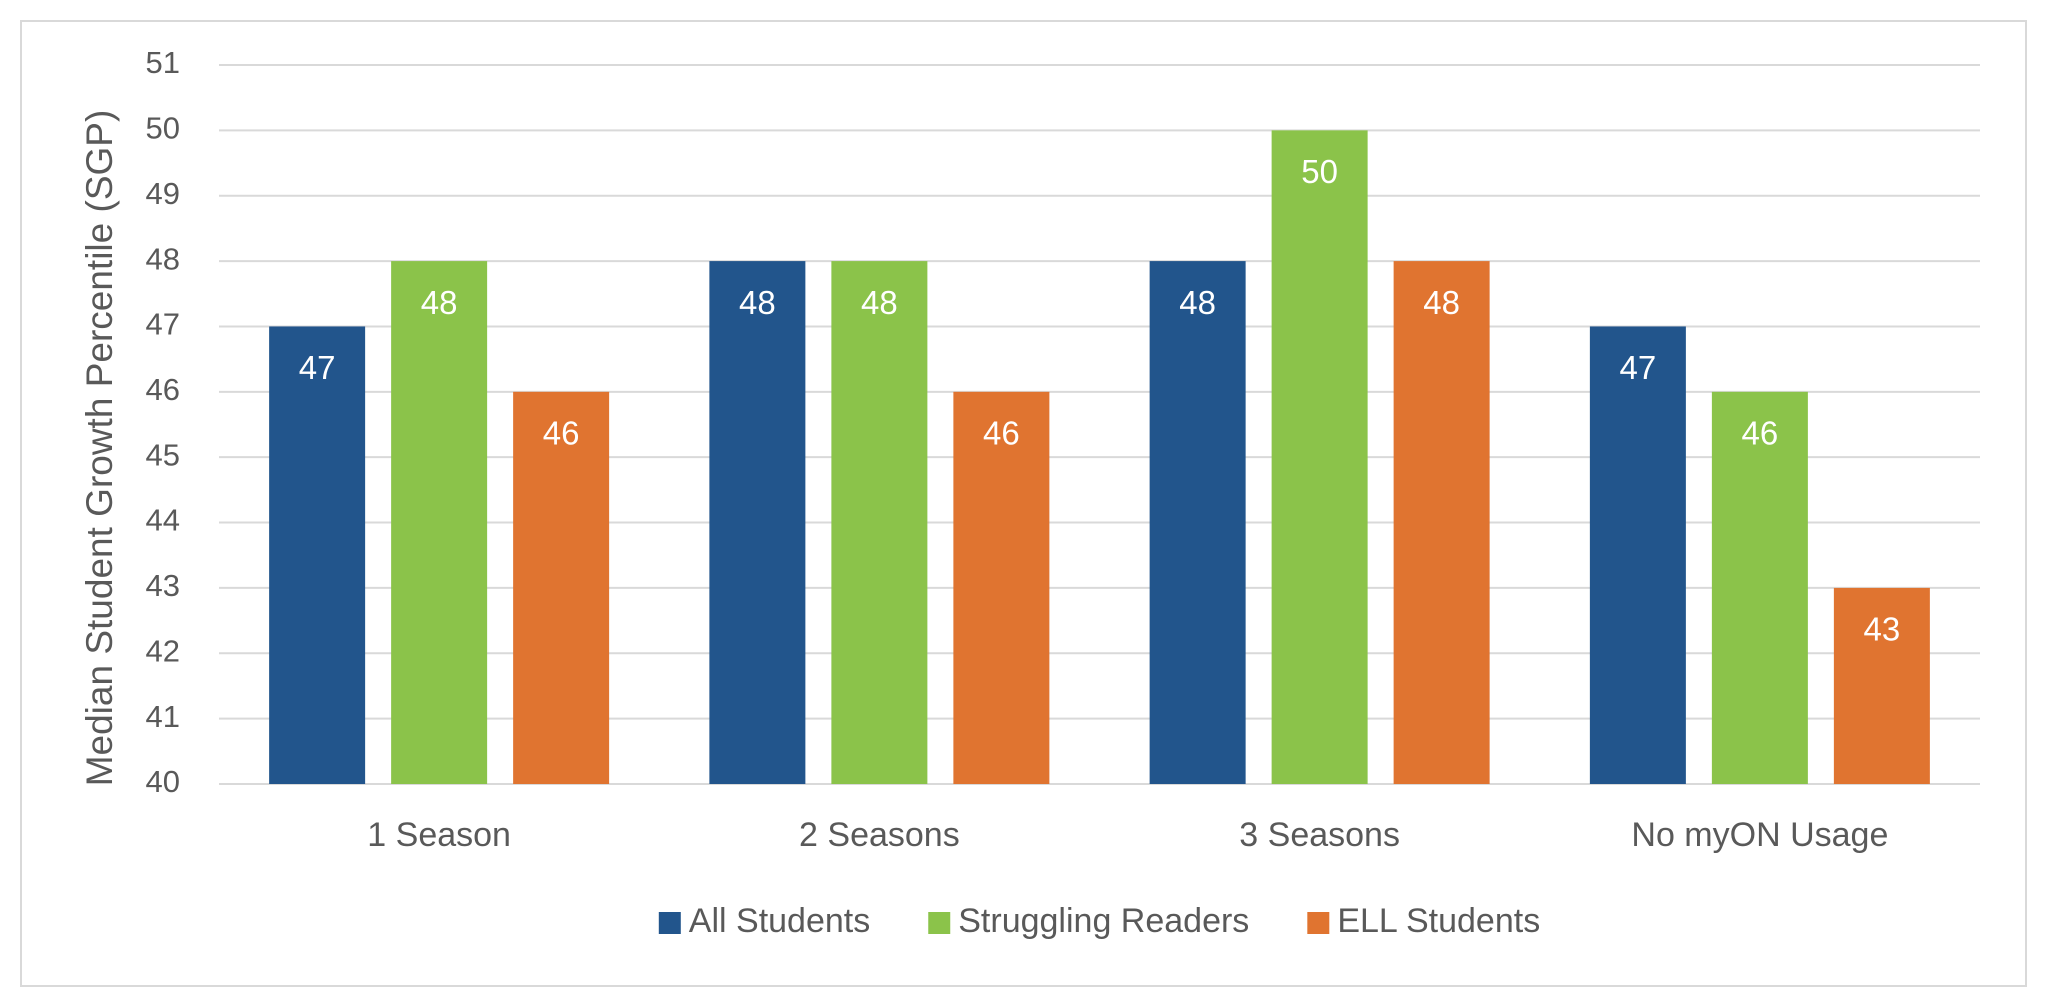  What do you see at coordinates (163, 389) in the screenshot?
I see `y-tick-label: 46` at bounding box center [163, 389].